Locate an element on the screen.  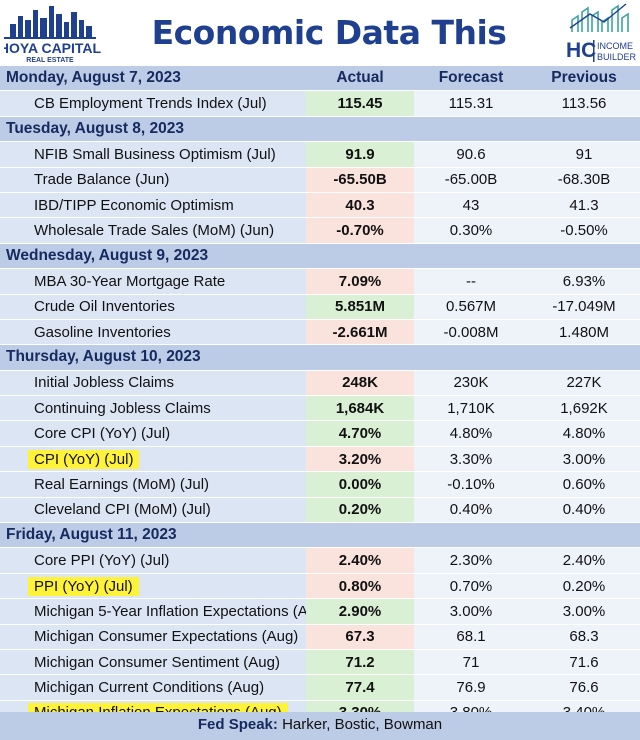
actual-value: 1,684K is located at coordinates (360, 408).